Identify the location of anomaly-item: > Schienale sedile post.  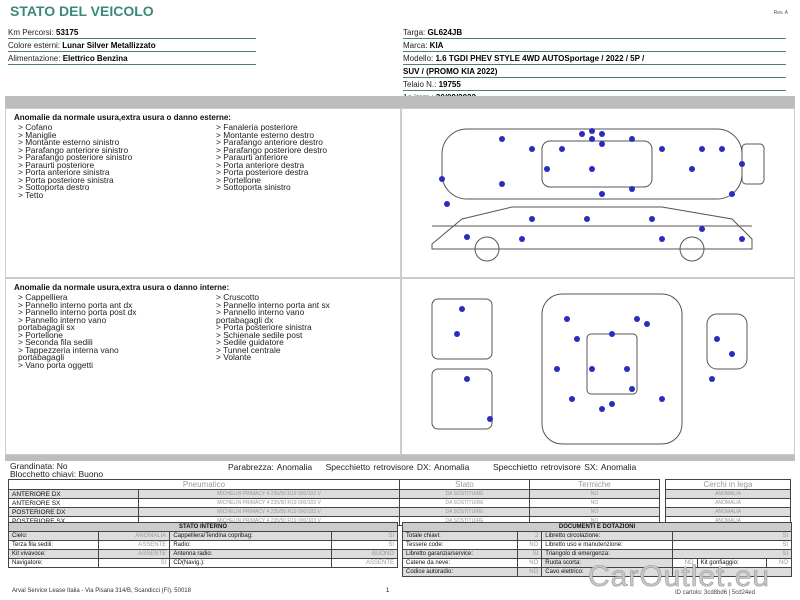
(259, 334).